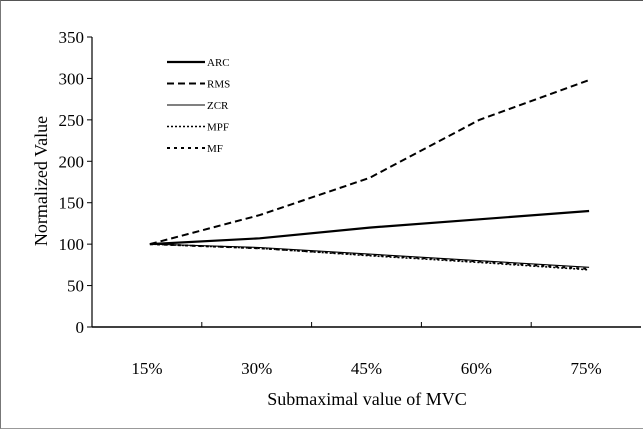  Describe the element at coordinates (72, 161) in the screenshot. I see `y-tick-label: 200` at that location.